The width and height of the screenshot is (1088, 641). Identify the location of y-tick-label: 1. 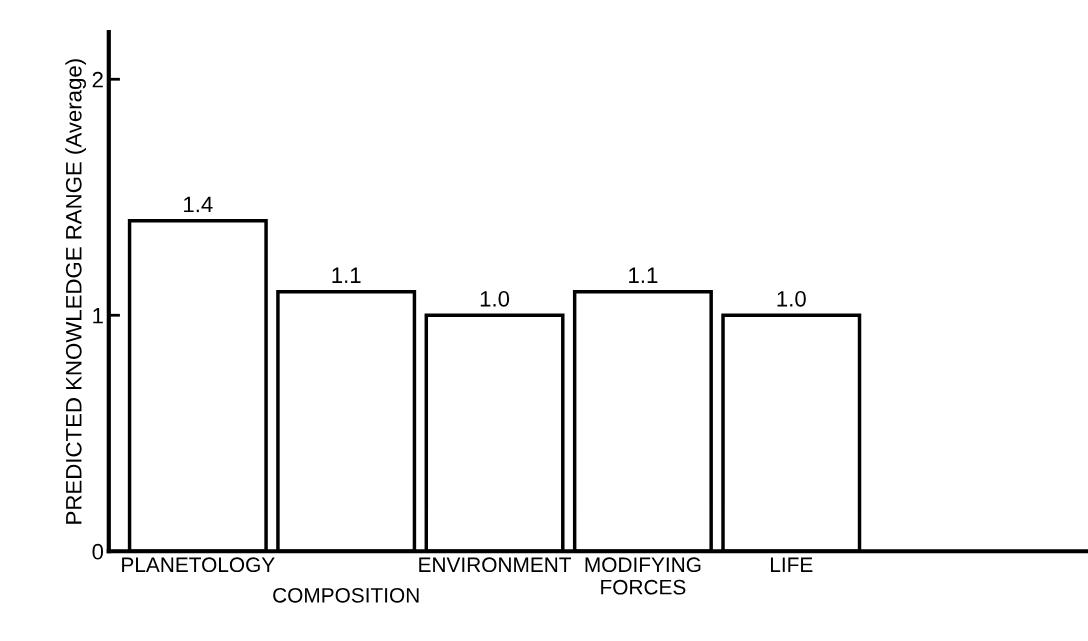
(98, 316).